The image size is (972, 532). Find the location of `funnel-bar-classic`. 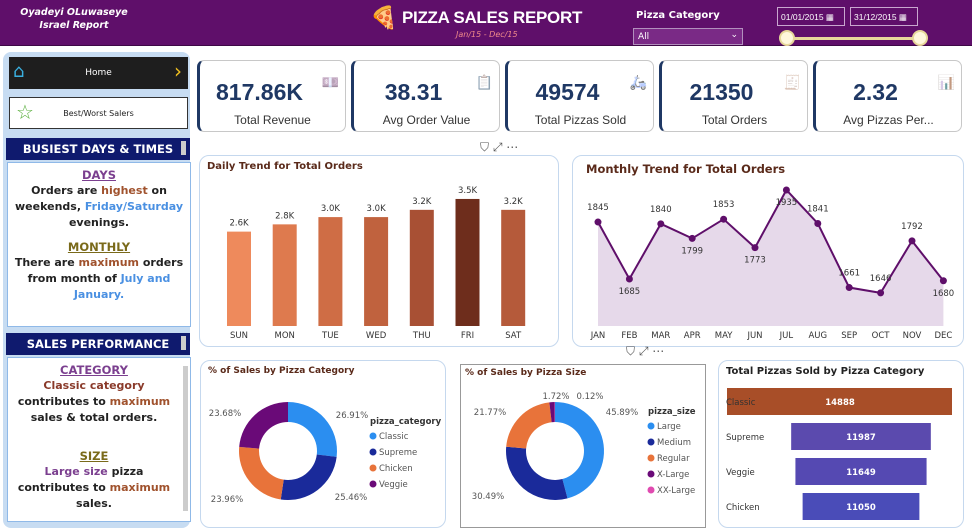

funnel-bar-classic is located at coordinates (839, 401).